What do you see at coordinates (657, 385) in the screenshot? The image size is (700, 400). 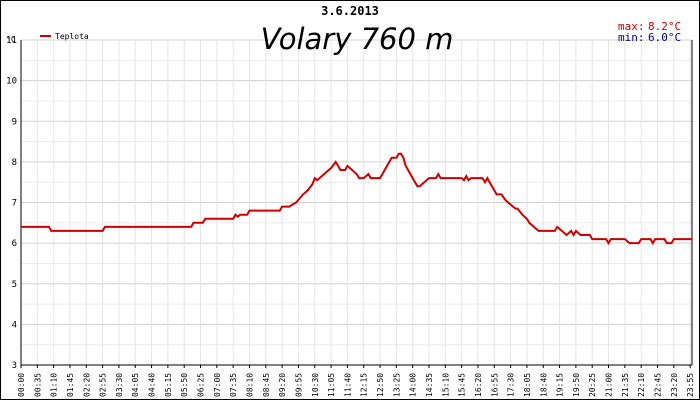 I see `x-tick-label: 22:45` at bounding box center [657, 385].